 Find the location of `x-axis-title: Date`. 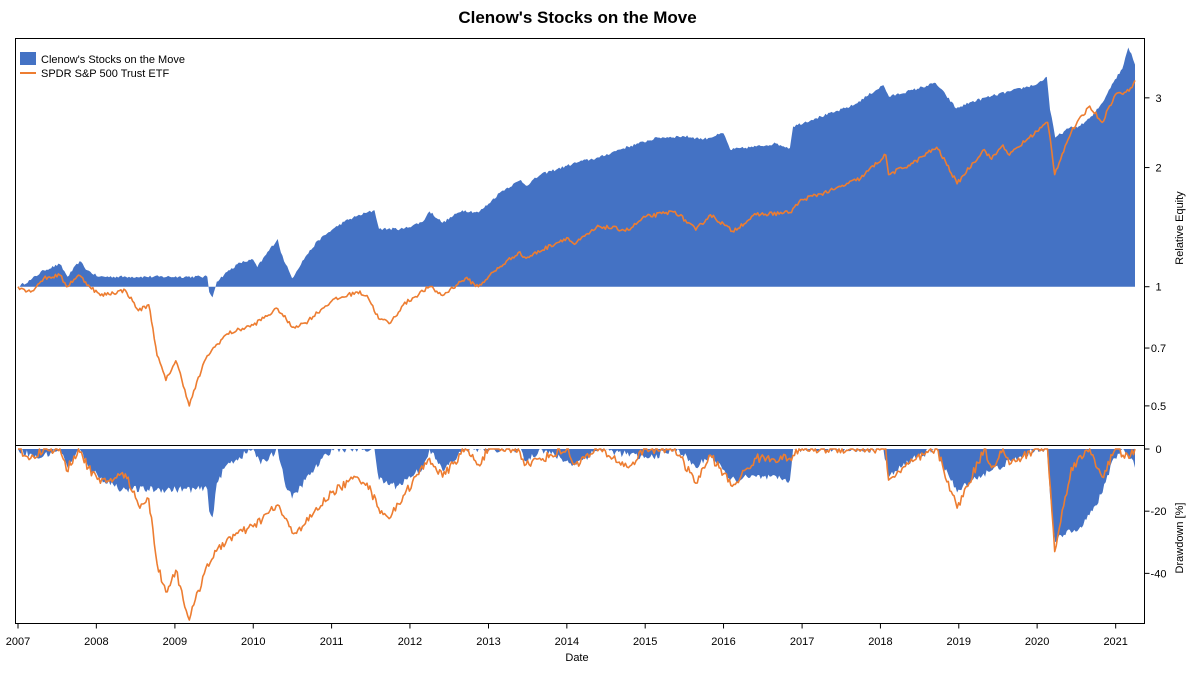

x-axis-title: Date is located at coordinates (576, 658).